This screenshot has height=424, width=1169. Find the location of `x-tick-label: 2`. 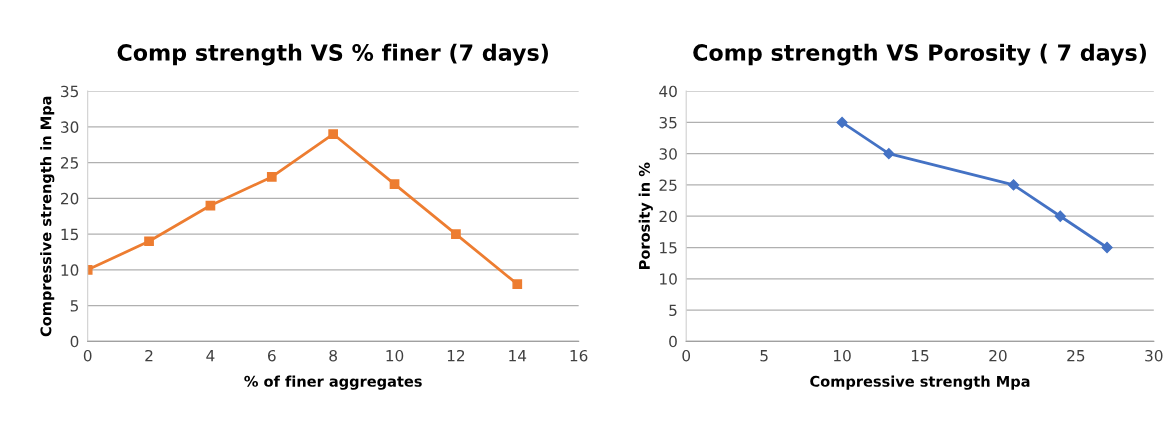

x-tick-label: 2 is located at coordinates (149, 355).